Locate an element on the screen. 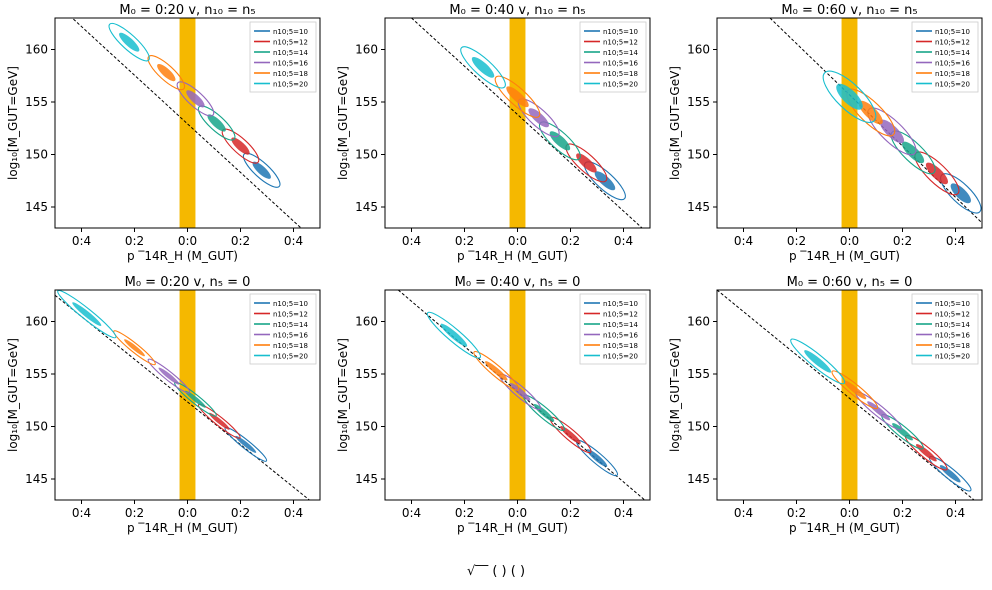 Image resolution: width=992 pixels, height=590 pixels. chart-title: M₀ = 0:60 v, n₁₀ = n₅ is located at coordinates (849, 10).